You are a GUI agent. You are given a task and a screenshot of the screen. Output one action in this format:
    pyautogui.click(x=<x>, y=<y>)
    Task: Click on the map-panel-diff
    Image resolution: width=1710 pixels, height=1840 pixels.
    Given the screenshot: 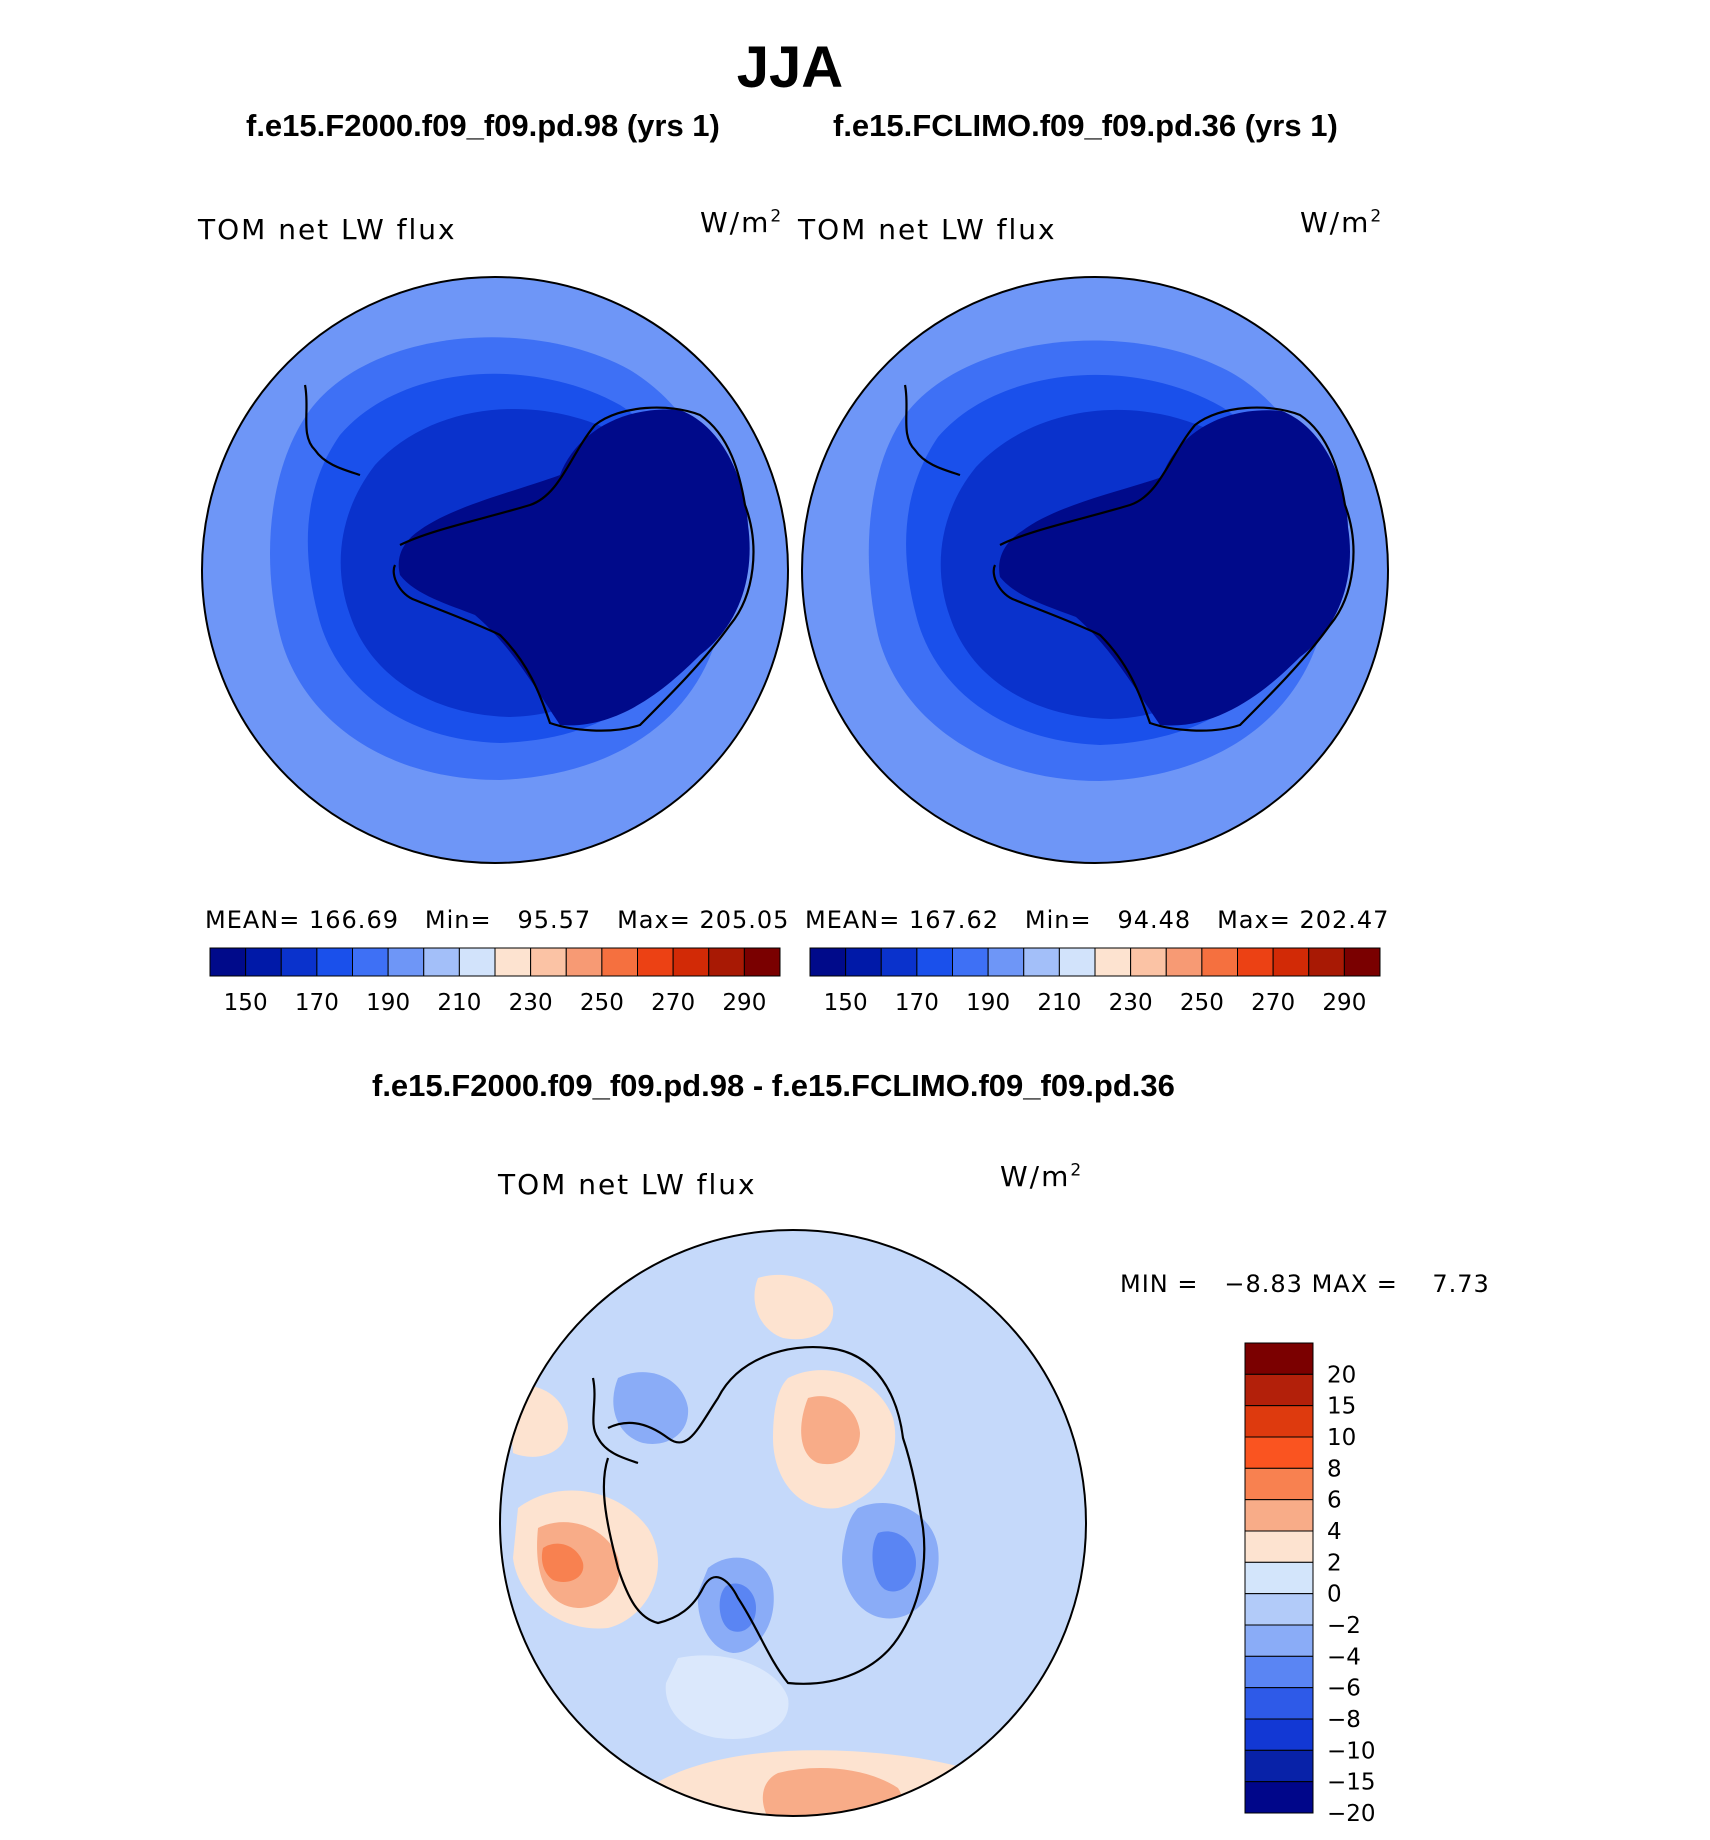 What is the action you would take?
    pyautogui.click(x=793, y=1523)
    